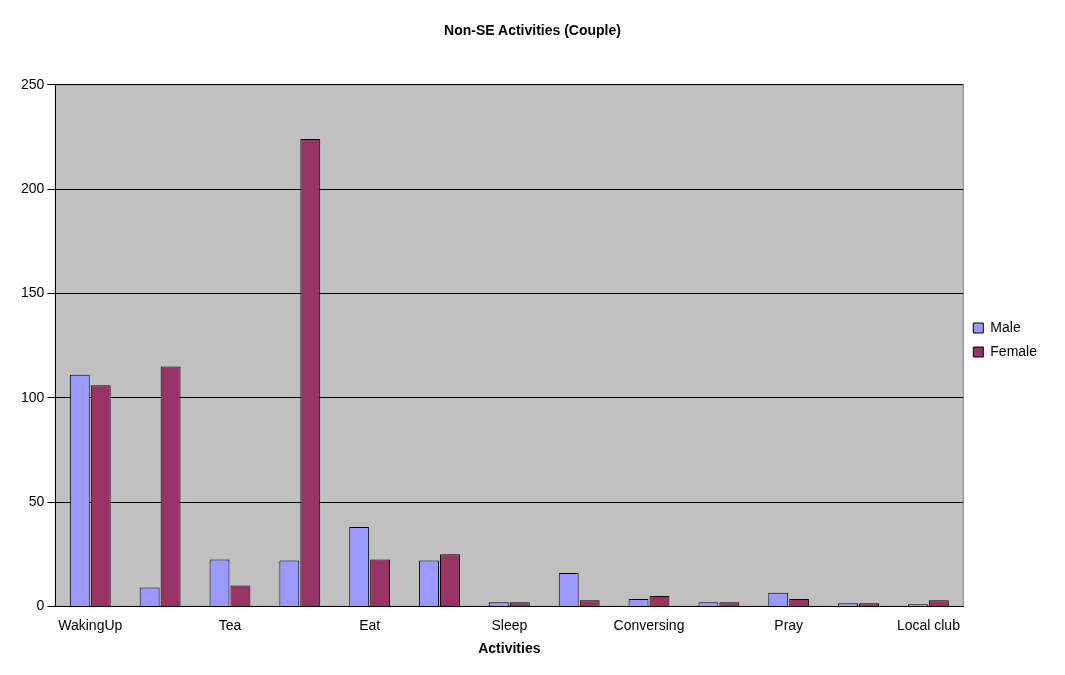 The height and width of the screenshot is (675, 1065). Describe the element at coordinates (33, 396) in the screenshot. I see `y-tick-label: 100` at that location.